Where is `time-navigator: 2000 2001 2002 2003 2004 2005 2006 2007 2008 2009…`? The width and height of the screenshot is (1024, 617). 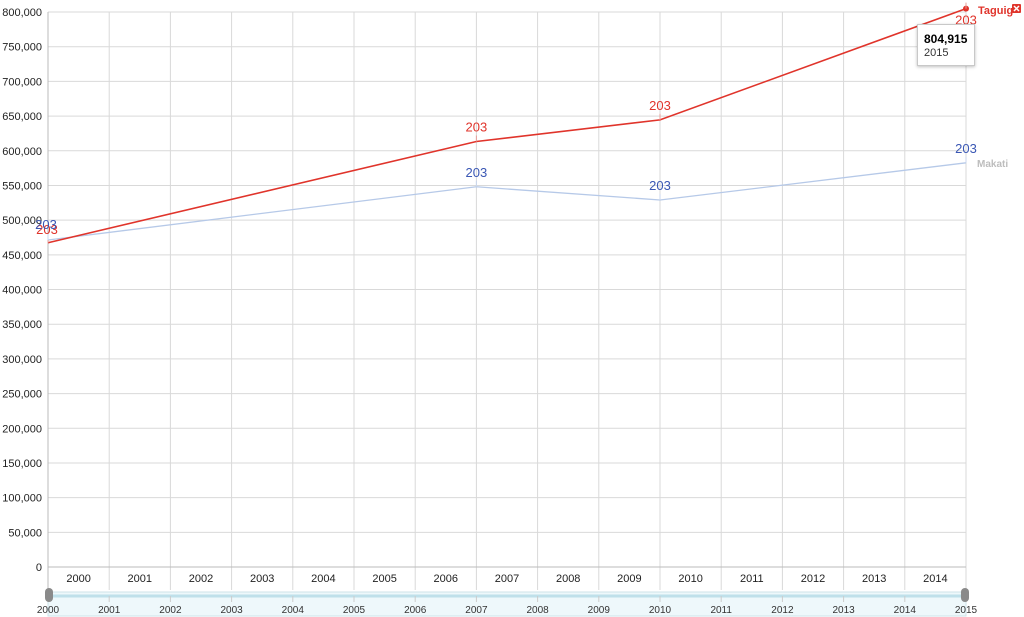
time-navigator: 2000 2001 2002 2003 2004 2005 2006 2007 2008 2009… is located at coordinates (507, 602).